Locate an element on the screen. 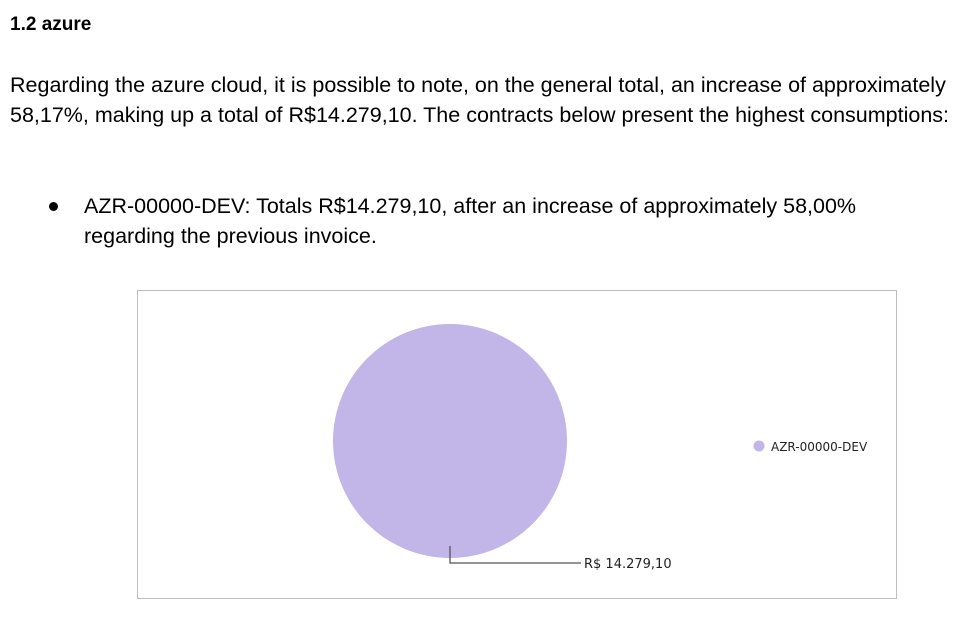 This screenshot has height=619, width=967. slice-value-label: R$ 14.279,10 is located at coordinates (628, 564).